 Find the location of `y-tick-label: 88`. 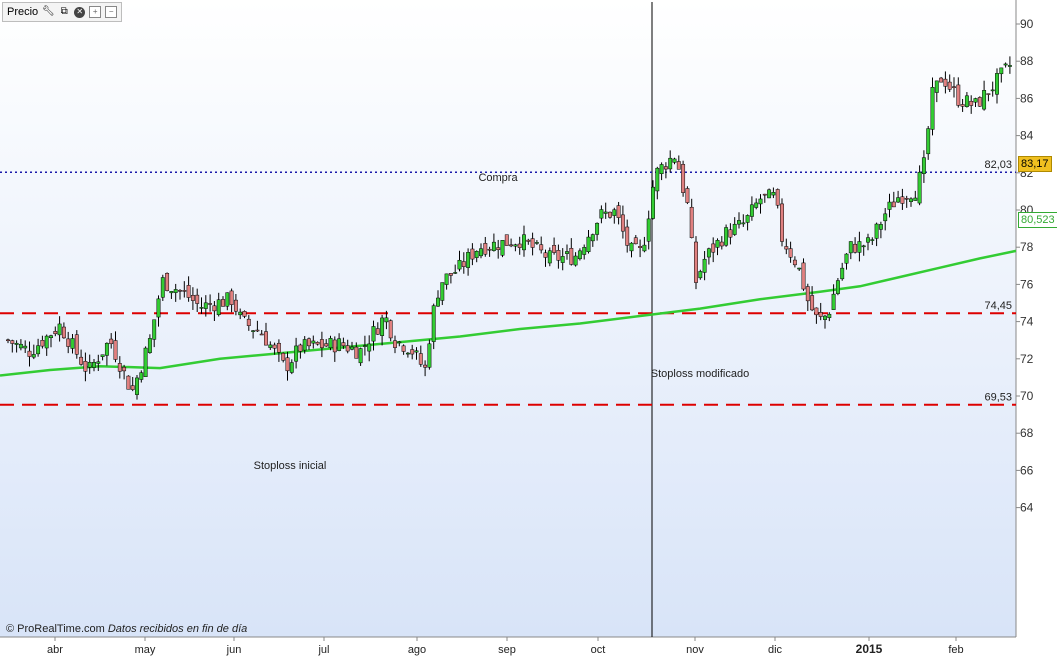

y-tick-label: 88 is located at coordinates (1027, 61).